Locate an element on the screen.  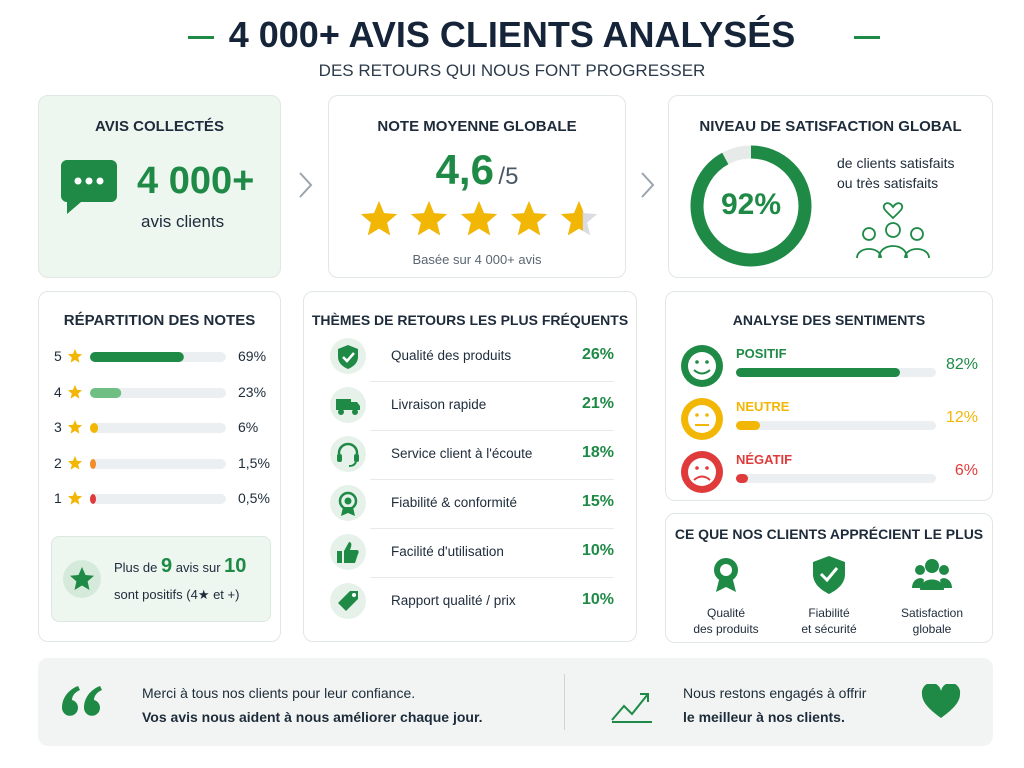
satisfaction-caption: ou très satisfaits is located at coordinates (888, 183).